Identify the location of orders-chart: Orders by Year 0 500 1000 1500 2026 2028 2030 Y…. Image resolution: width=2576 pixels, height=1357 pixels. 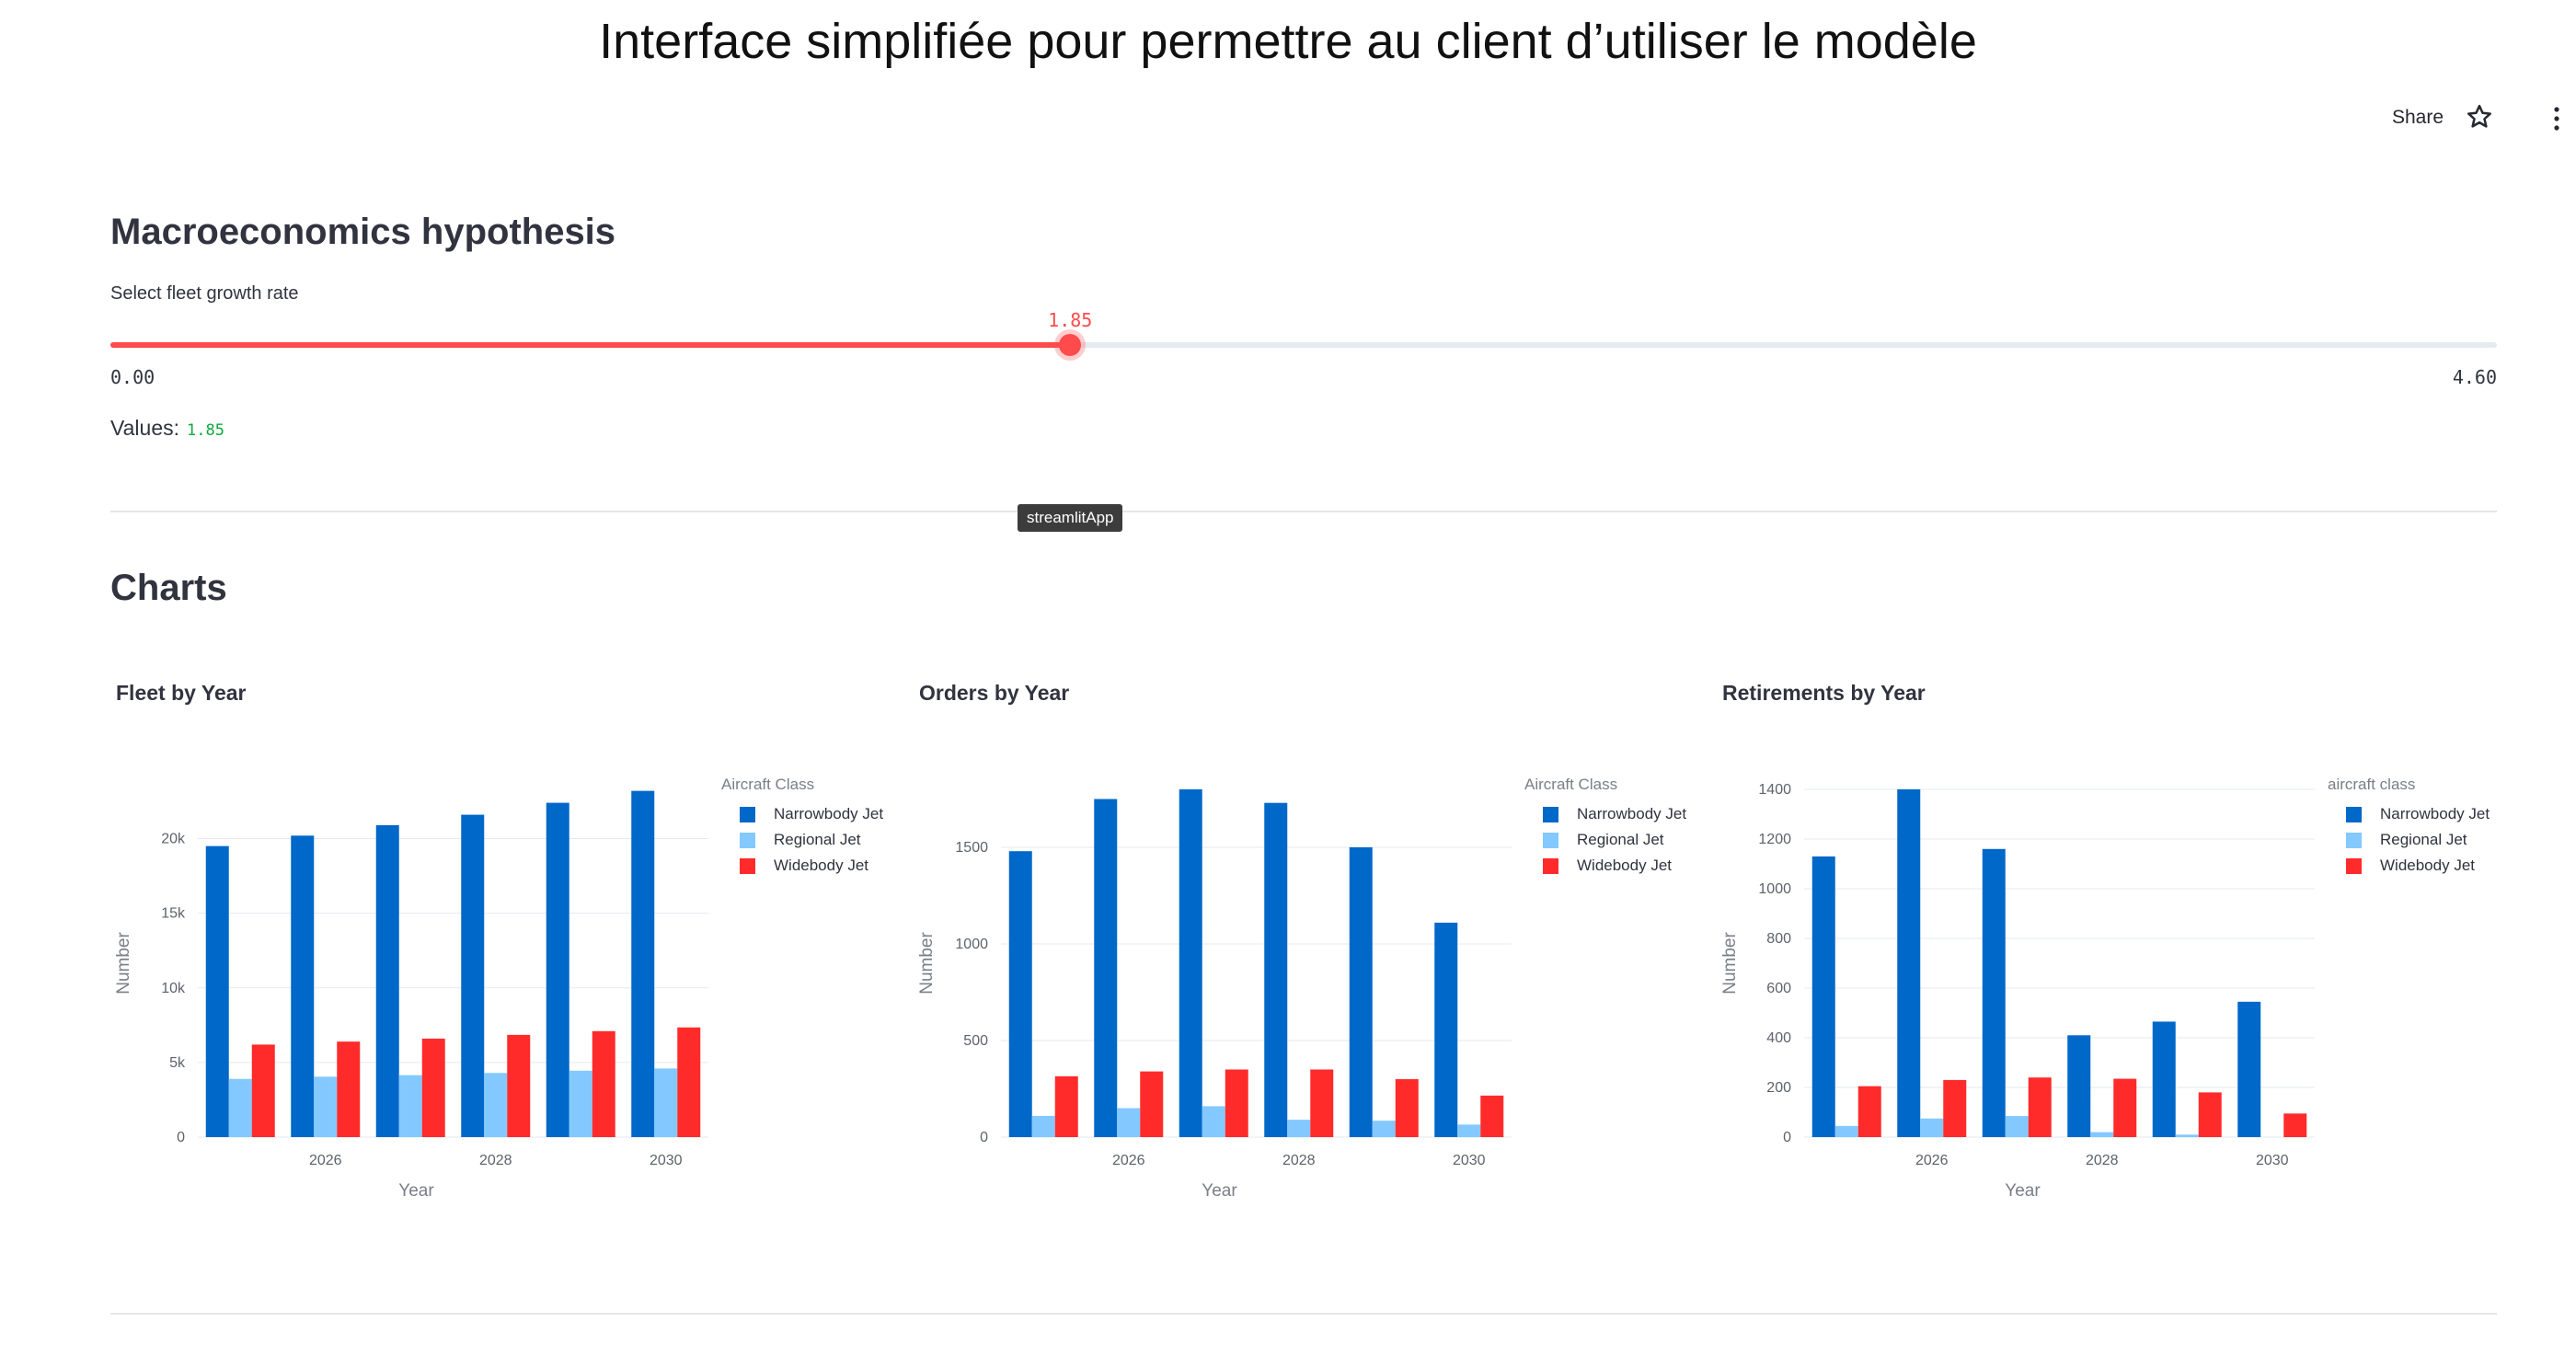
(1314, 948).